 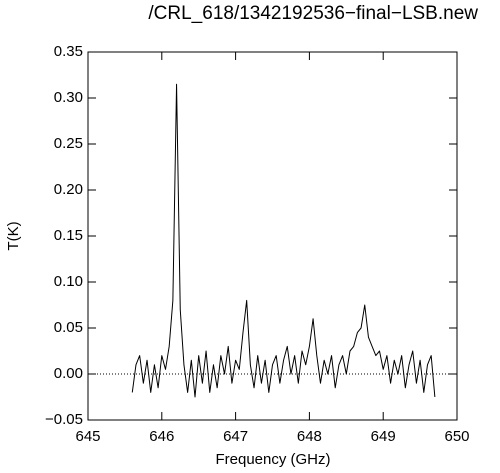 What do you see at coordinates (68, 51) in the screenshot?
I see `y-tick-label: 0.35` at bounding box center [68, 51].